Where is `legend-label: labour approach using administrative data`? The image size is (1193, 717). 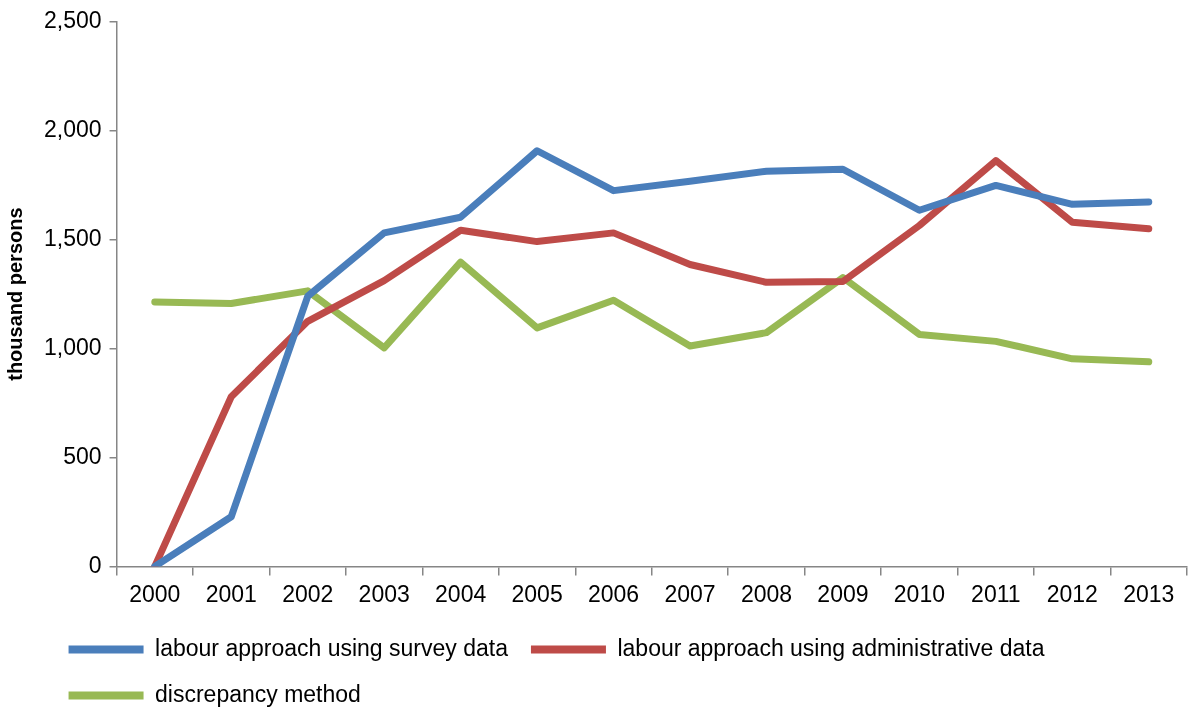 legend-label: labour approach using administrative data is located at coordinates (831, 647).